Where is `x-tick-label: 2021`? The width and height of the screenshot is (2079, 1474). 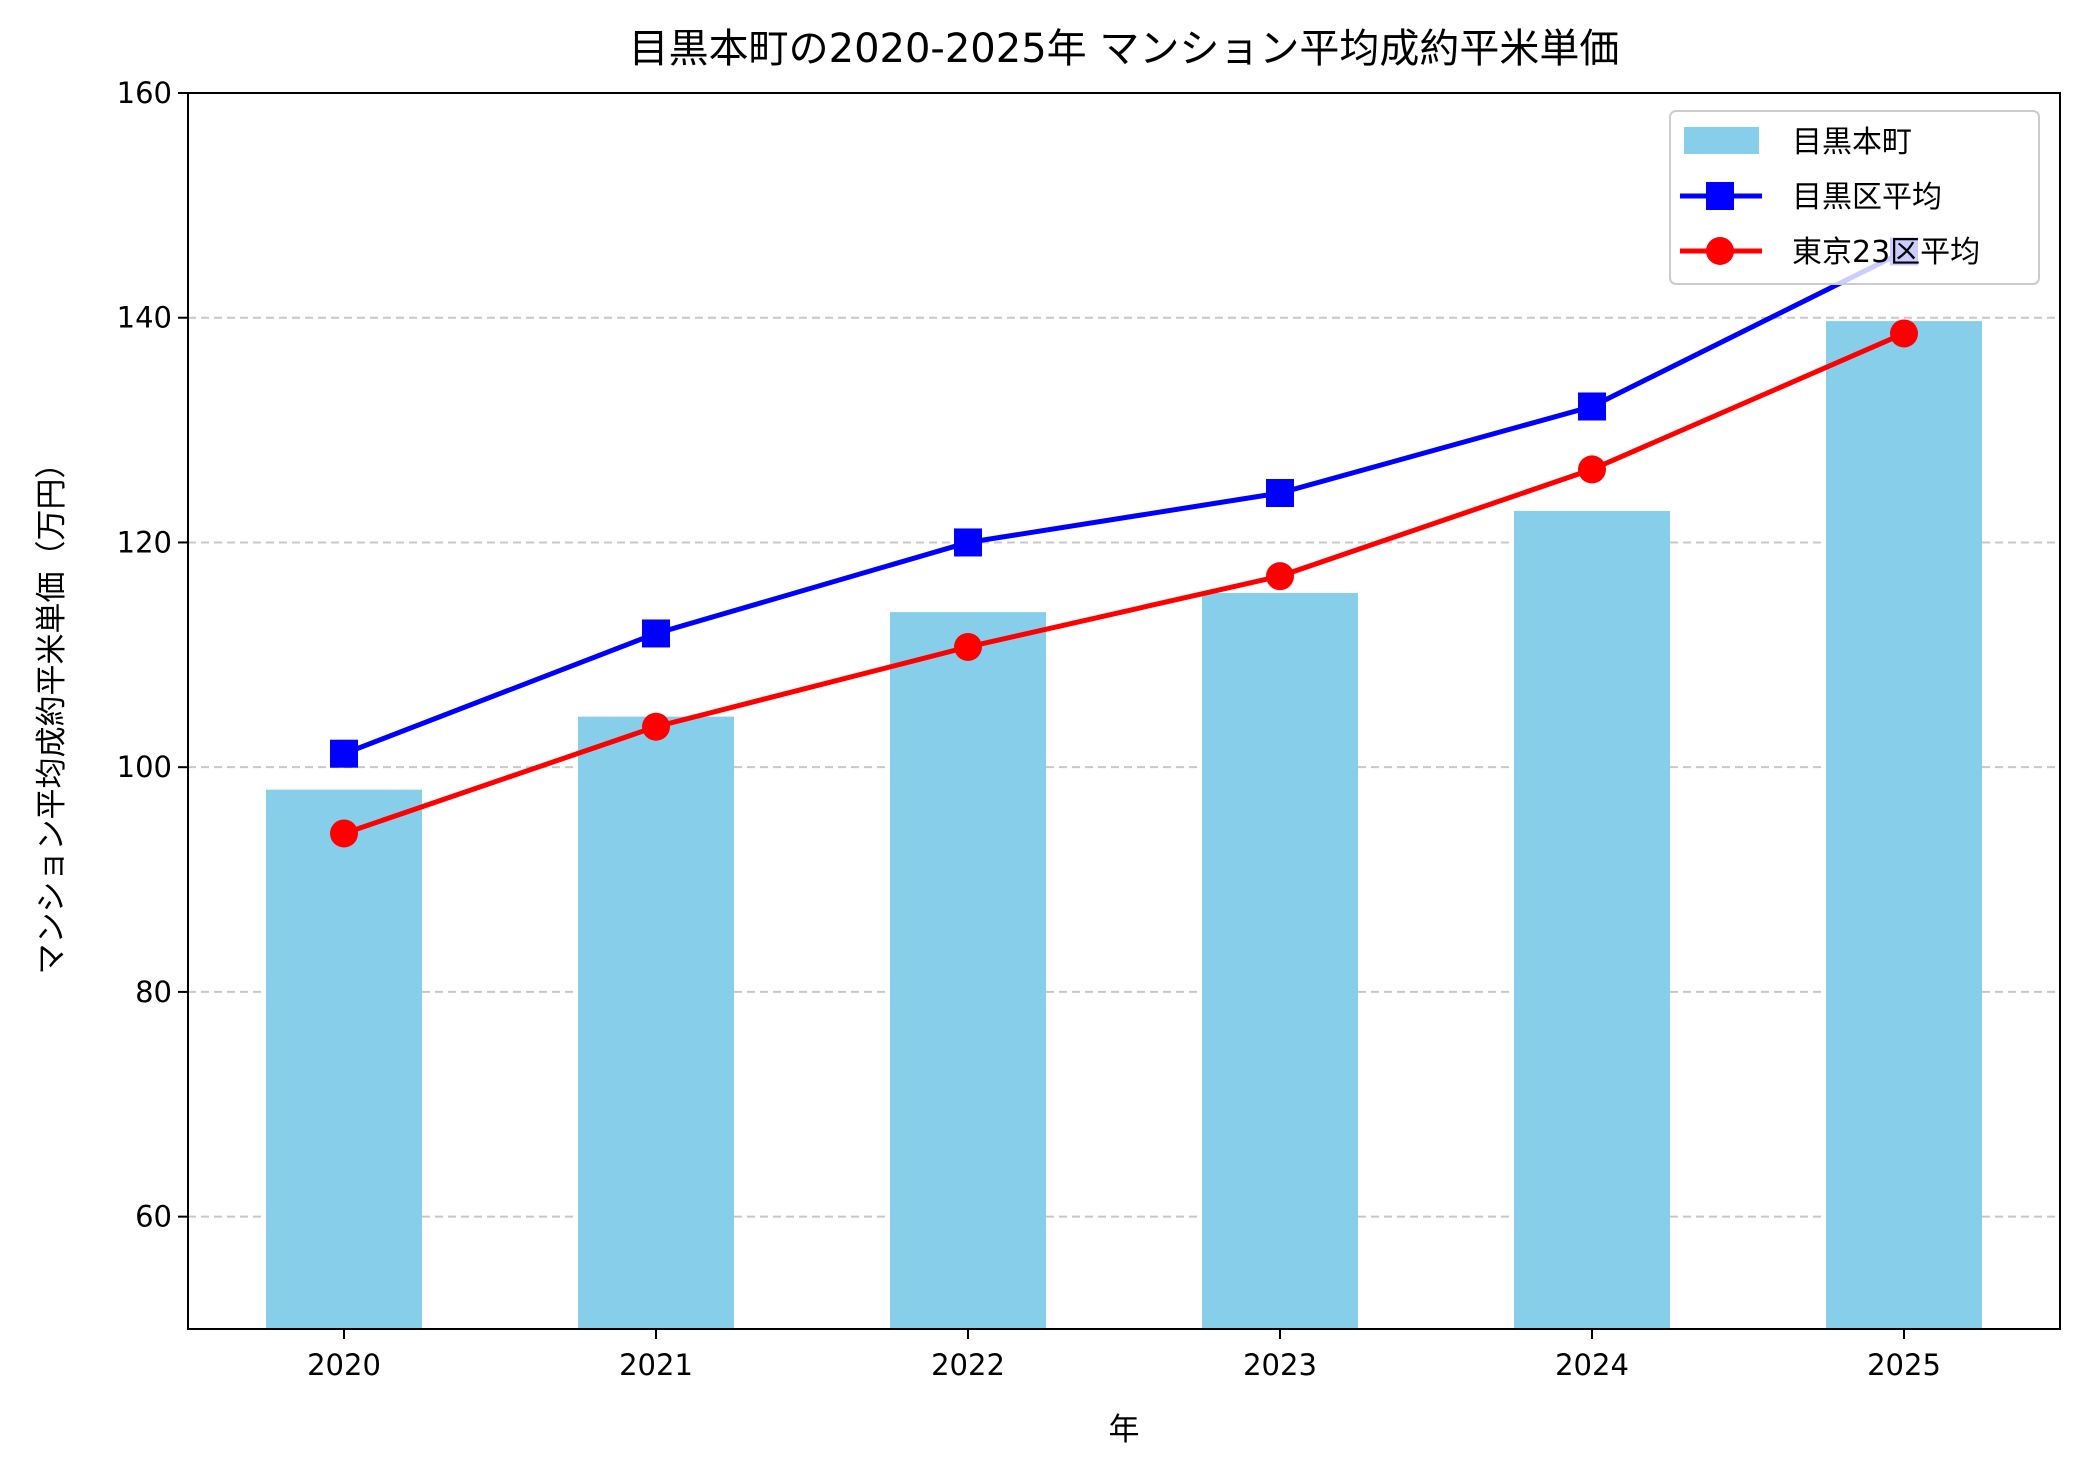
x-tick-label: 2021 is located at coordinates (656, 1365).